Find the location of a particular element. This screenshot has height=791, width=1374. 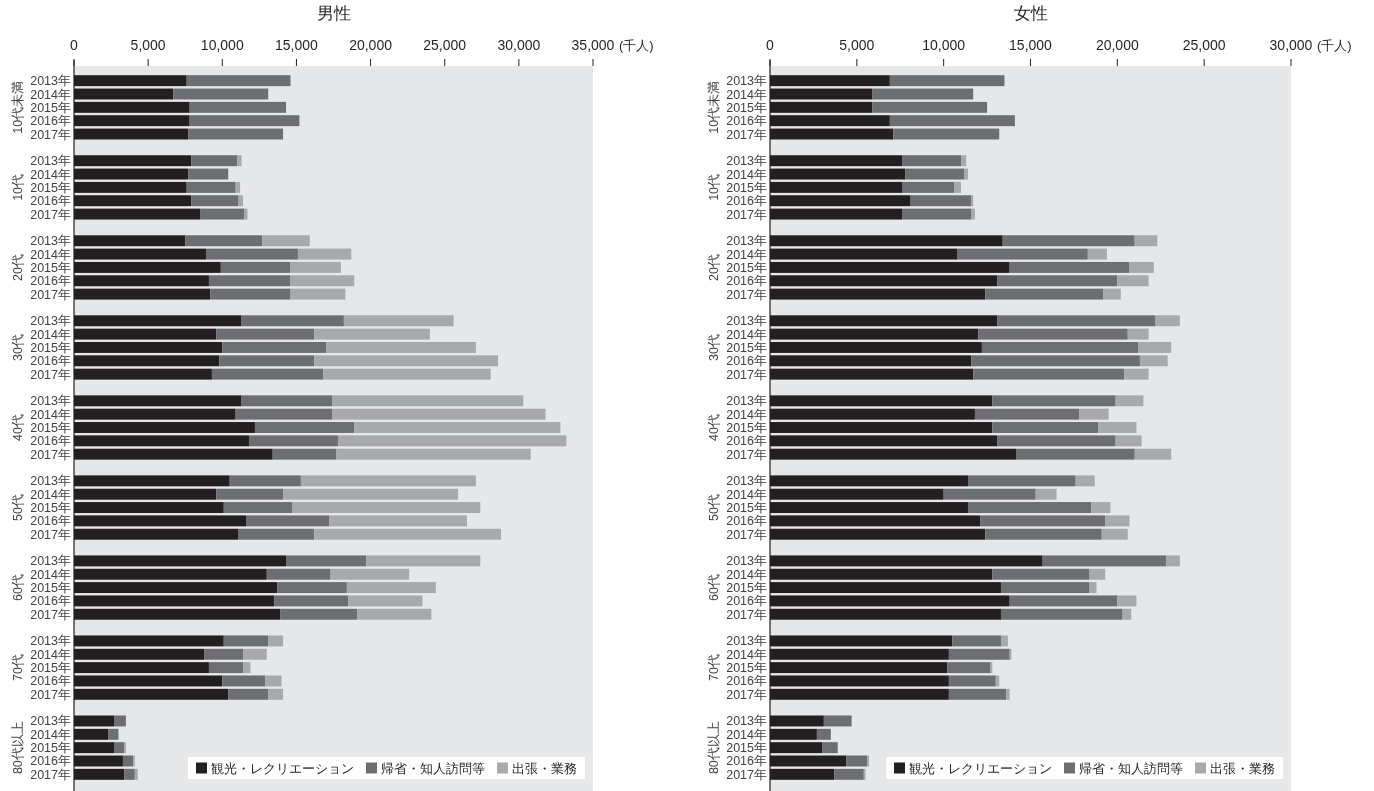

chart-title: 男性 is located at coordinates (333, 13).